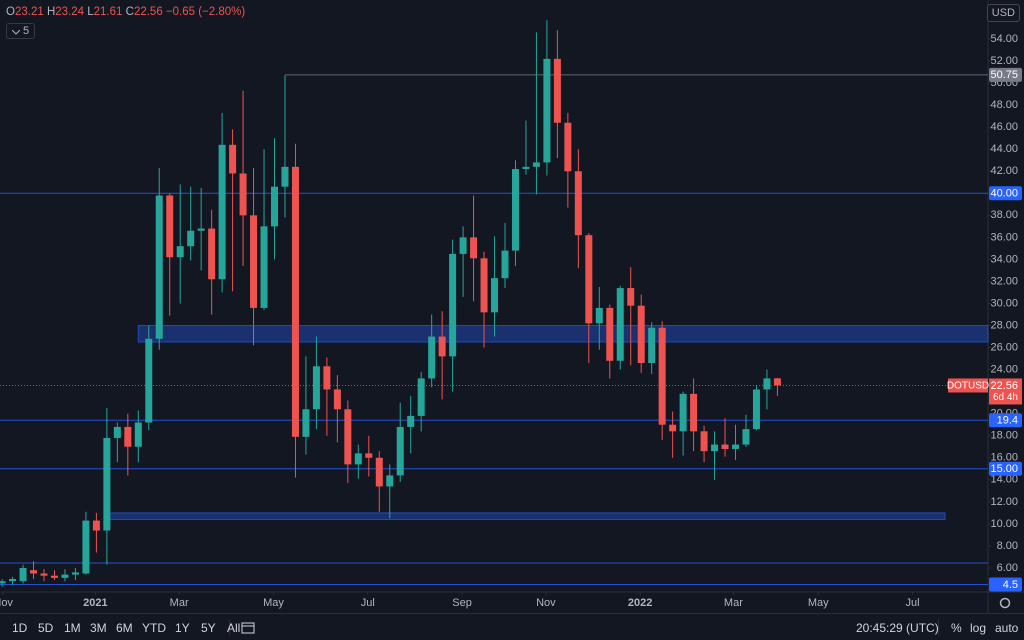 The image size is (1024, 640). What do you see at coordinates (182, 628) in the screenshot?
I see `range-button: 1Y` at bounding box center [182, 628].